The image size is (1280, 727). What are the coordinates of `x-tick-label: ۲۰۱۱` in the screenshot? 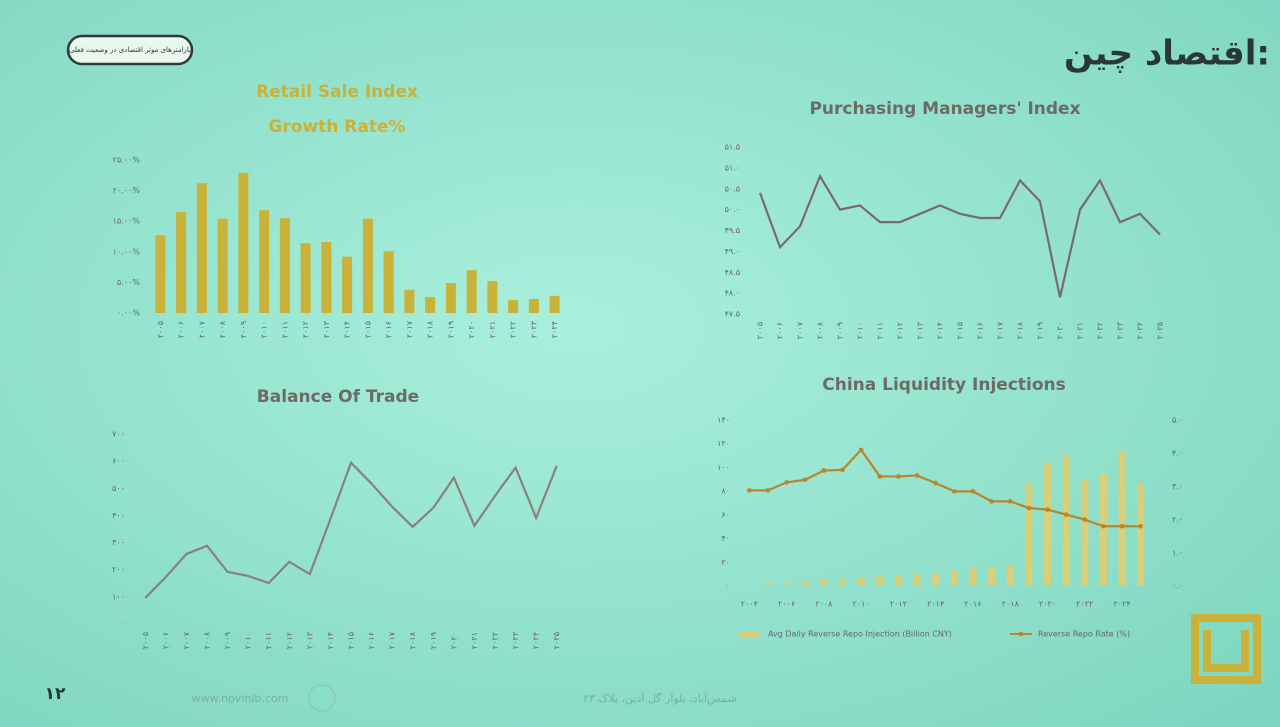 It's located at (284, 329).